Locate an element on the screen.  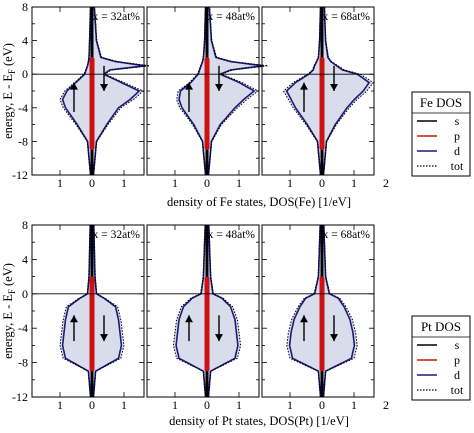
legend-title: Pt DOS is located at coordinates (441, 326).